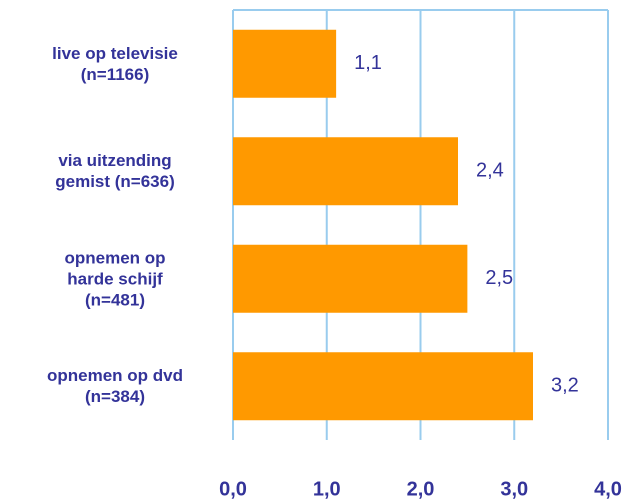 The width and height of the screenshot is (631, 499). Describe the element at coordinates (327, 488) in the screenshot. I see `x-tick-label: 1,0` at that location.